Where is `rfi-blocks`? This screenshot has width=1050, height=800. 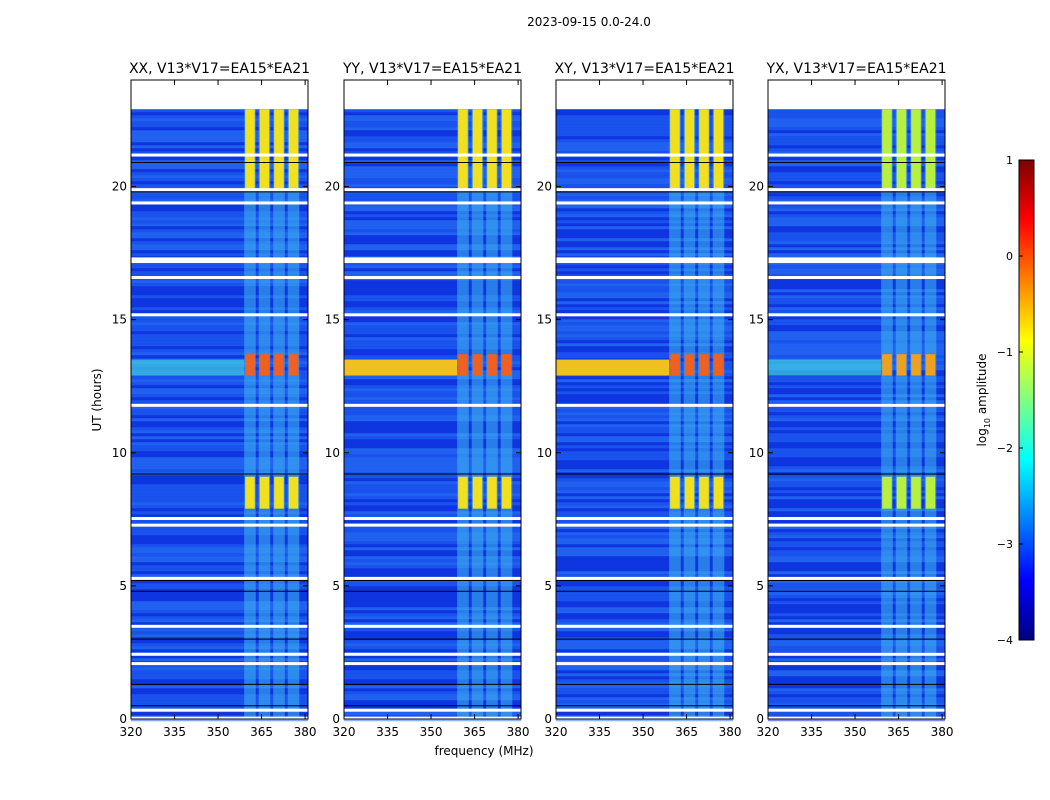 rfi-blocks is located at coordinates (272, 309).